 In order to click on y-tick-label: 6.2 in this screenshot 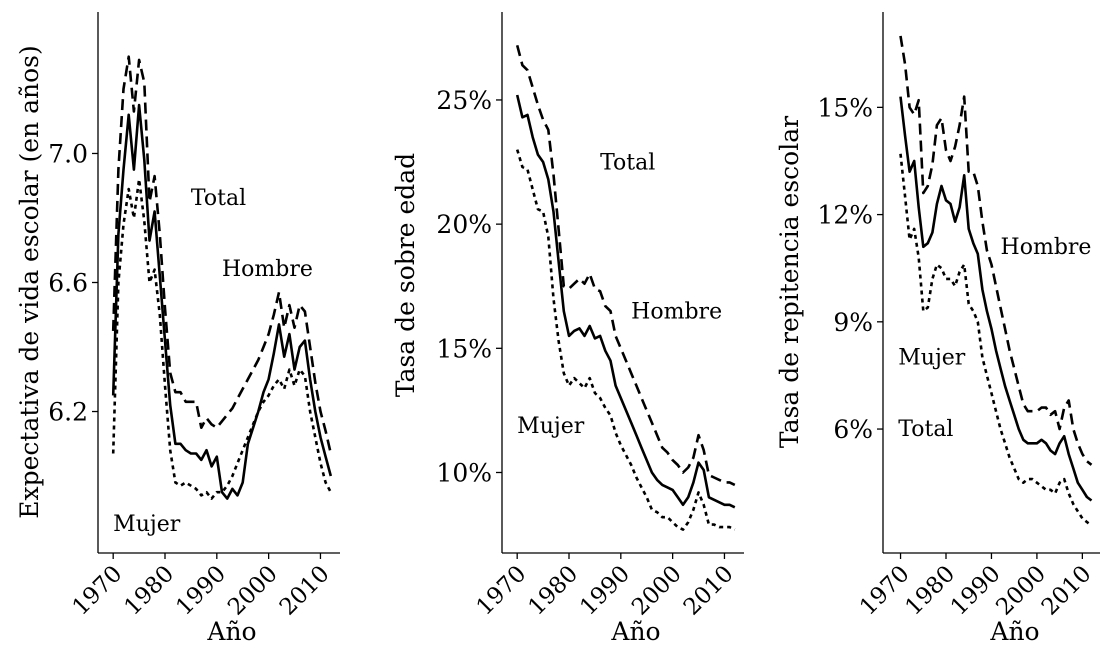, I will do `click(68, 412)`.